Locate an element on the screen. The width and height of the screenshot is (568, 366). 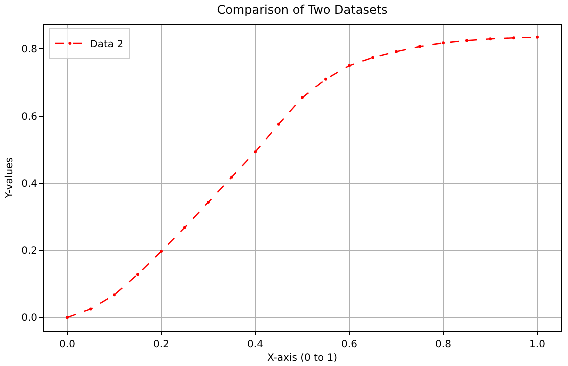
y-tick-label: 0.2 is located at coordinates (30, 251).